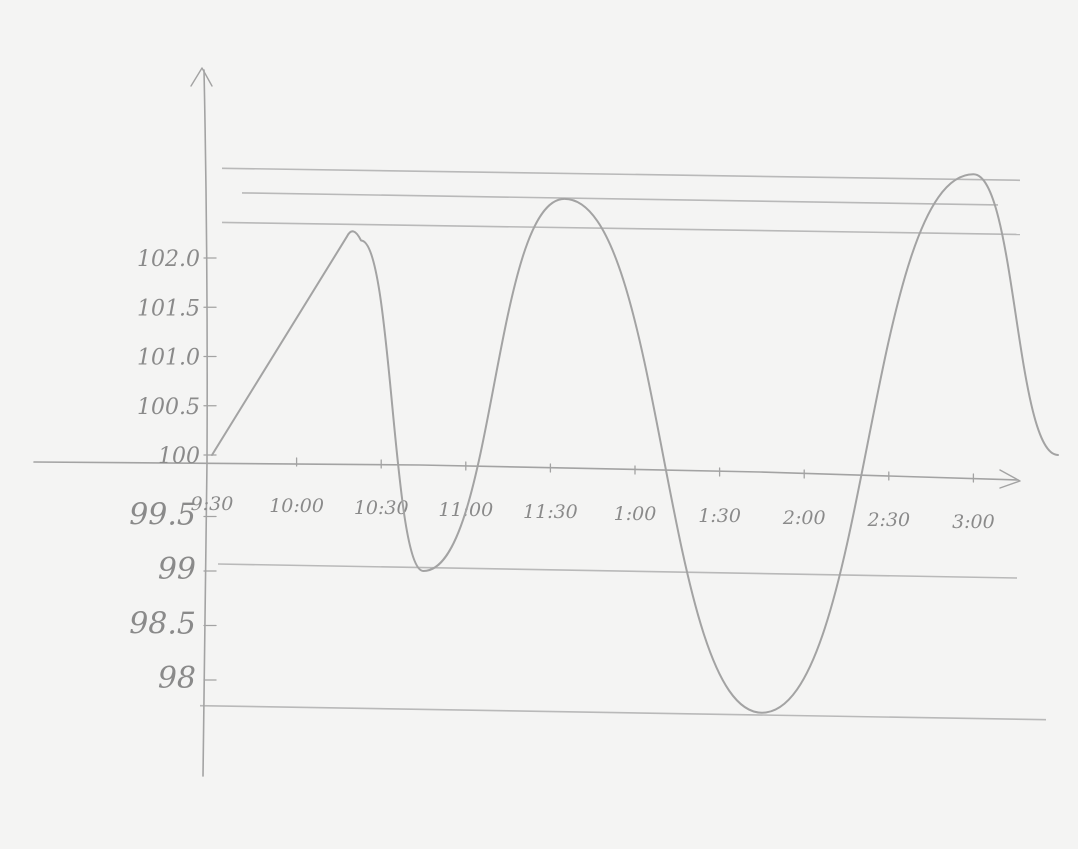 The height and width of the screenshot is (849, 1078). I want to click on x-tick-label: 10:30, so click(381, 508).